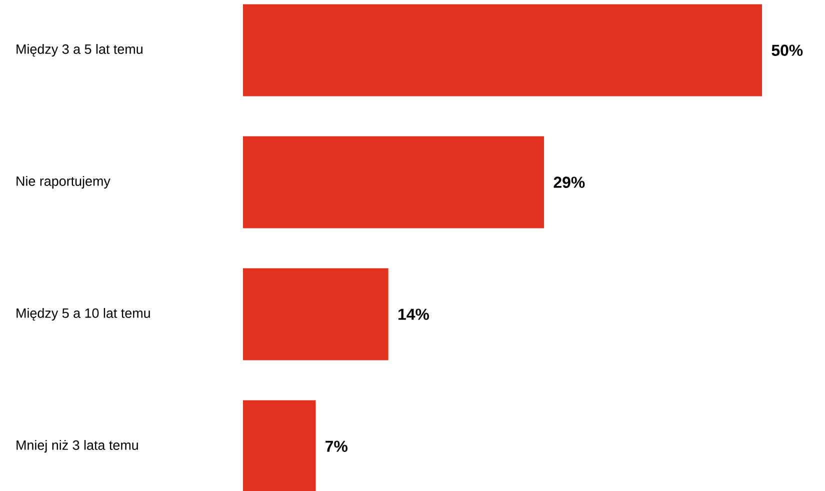 The height and width of the screenshot is (491, 825). Describe the element at coordinates (63, 182) in the screenshot. I see `y-tick-label: Nie raportujemy` at that location.